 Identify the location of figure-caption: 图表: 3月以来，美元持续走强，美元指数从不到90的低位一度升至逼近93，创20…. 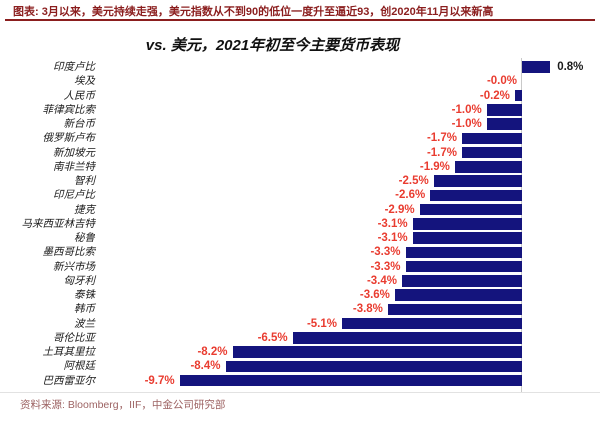
(253, 12).